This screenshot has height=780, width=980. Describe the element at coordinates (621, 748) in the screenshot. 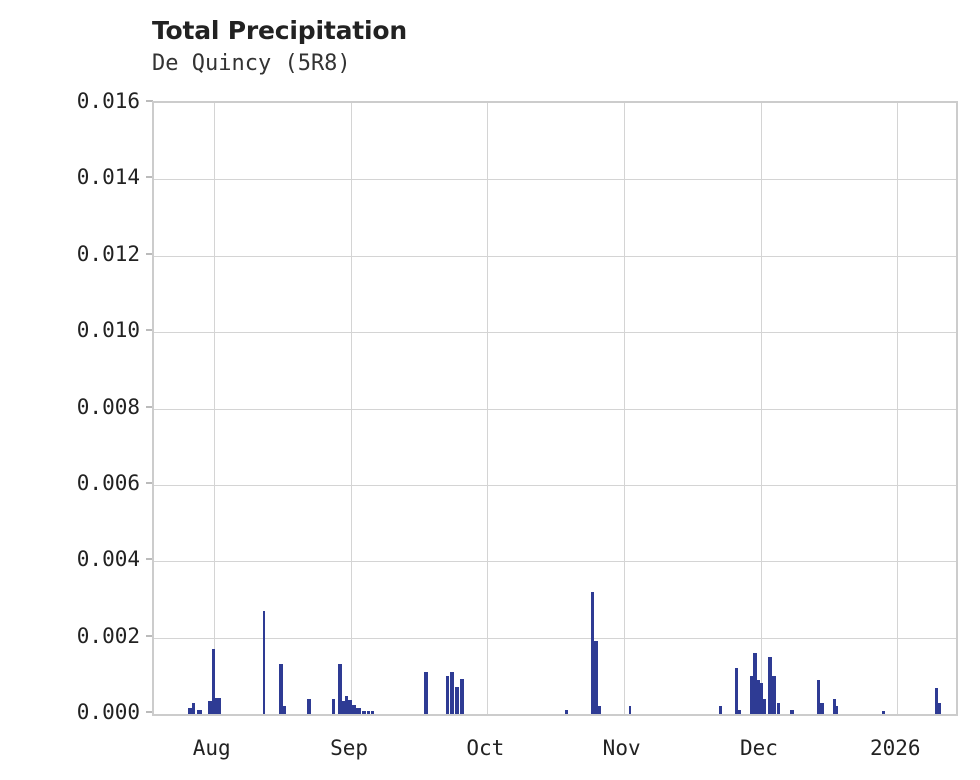

I see `x-axis-tick-label: Nov` at that location.